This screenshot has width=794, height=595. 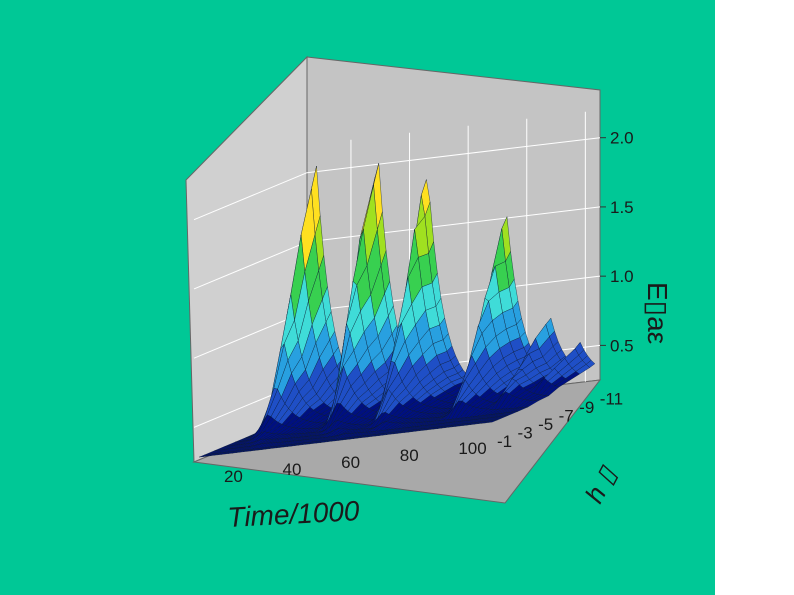 What do you see at coordinates (601, 484) in the screenshot?
I see `y-axis-title: h ▯` at bounding box center [601, 484].